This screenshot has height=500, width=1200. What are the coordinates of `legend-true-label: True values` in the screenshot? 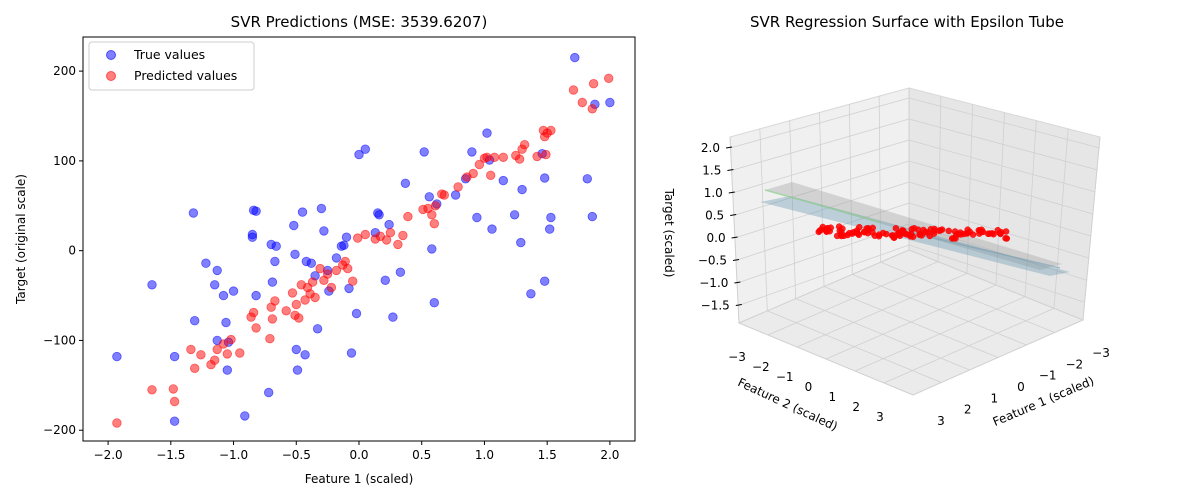 It's located at (169, 54).